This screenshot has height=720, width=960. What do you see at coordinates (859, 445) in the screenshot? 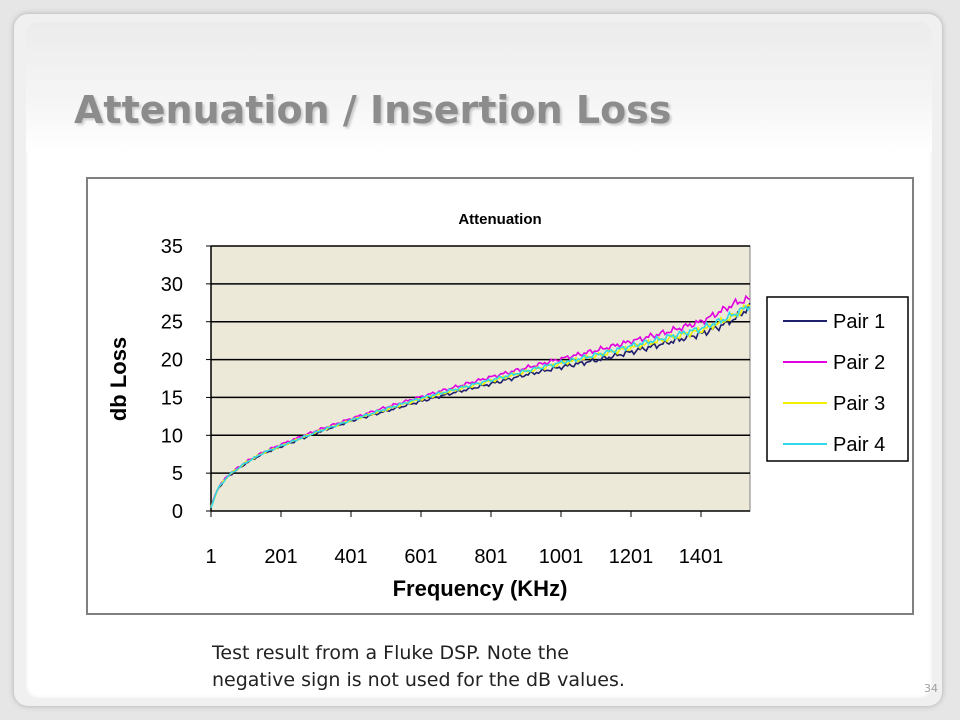
I see `legend-label-4: Pair 4` at bounding box center [859, 445].